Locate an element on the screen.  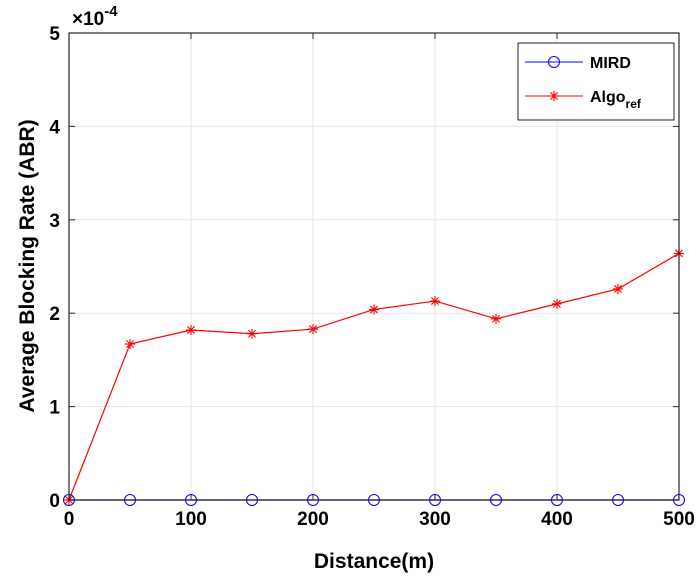
legend-star-glyph is located at coordinates (554, 96).